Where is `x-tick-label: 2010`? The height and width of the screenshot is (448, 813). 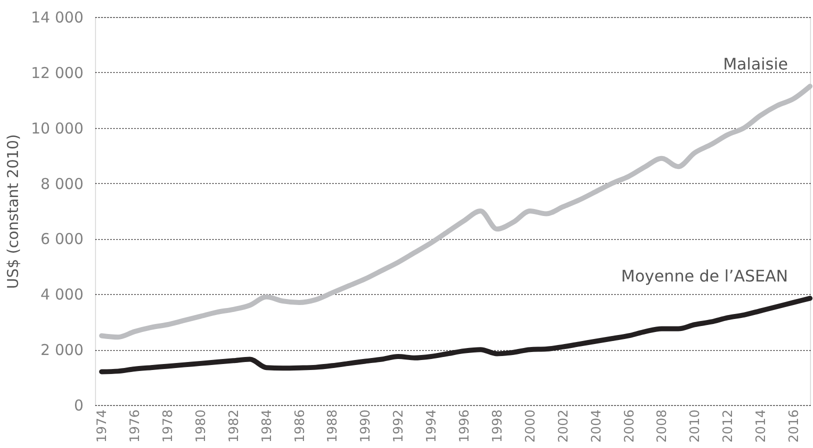 x-tick-label: 2010 is located at coordinates (696, 426).